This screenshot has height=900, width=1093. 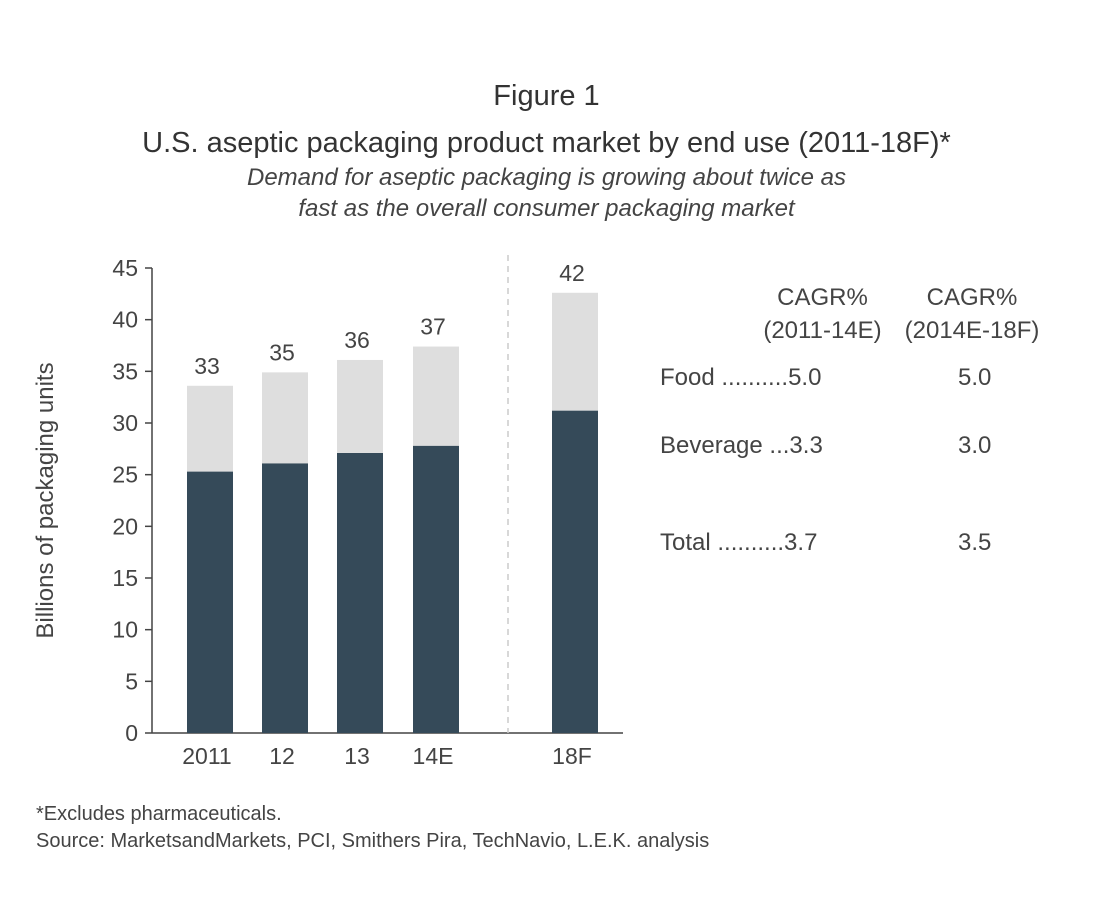 I want to click on bar-total-label: 33, so click(x=207, y=366).